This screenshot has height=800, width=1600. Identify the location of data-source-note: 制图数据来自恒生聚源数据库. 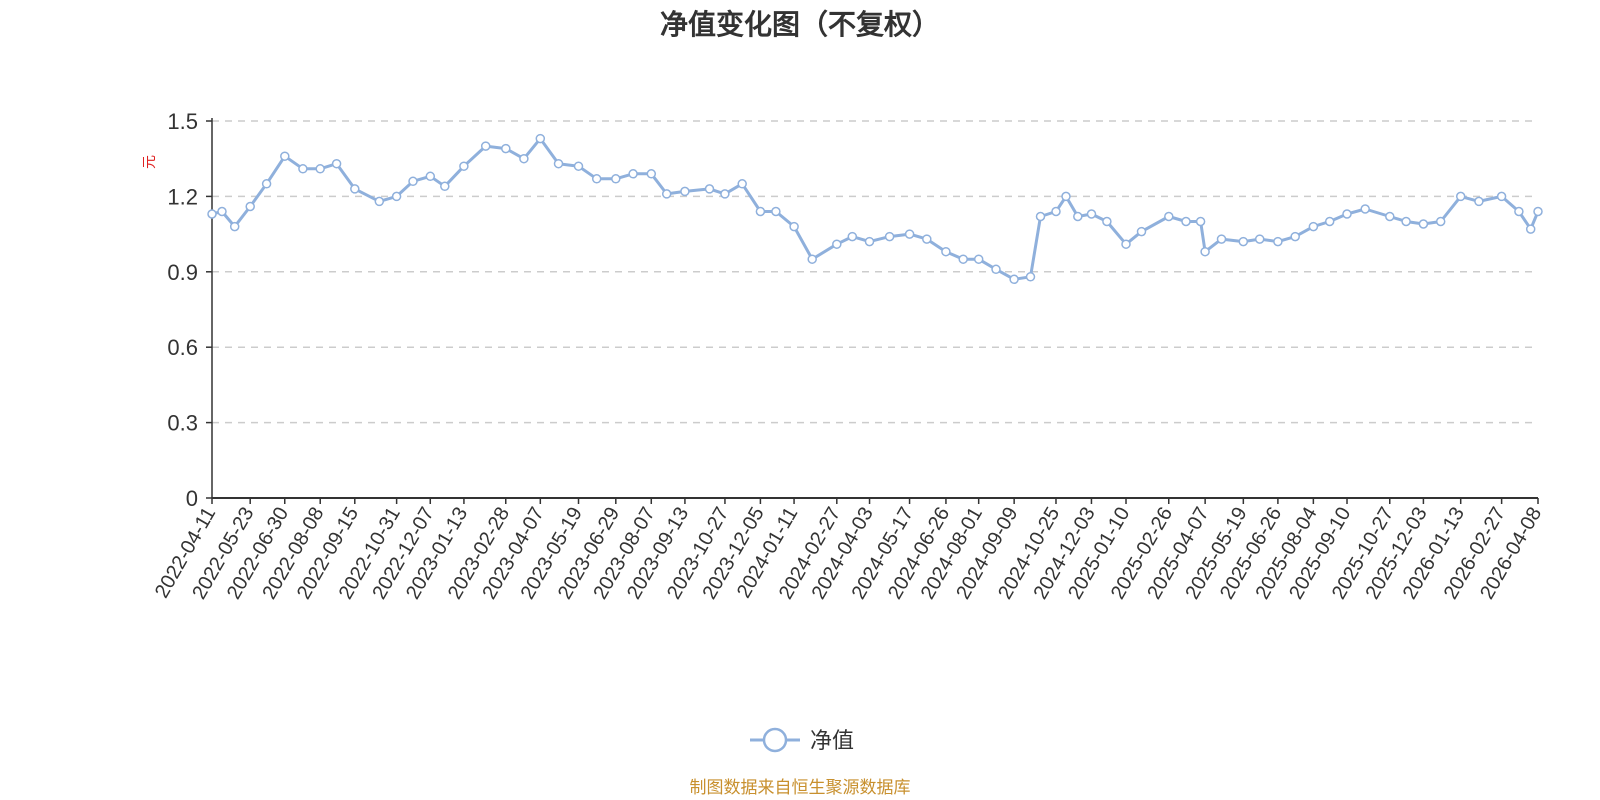
(800, 788).